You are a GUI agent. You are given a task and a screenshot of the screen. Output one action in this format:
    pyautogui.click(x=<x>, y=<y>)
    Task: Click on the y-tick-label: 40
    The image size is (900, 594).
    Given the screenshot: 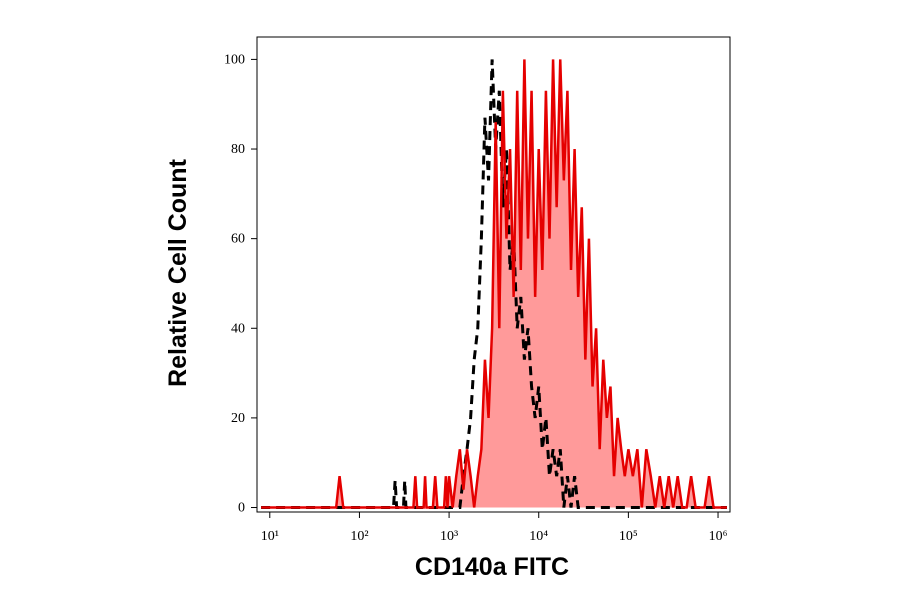 What is the action you would take?
    pyautogui.click(x=238, y=328)
    